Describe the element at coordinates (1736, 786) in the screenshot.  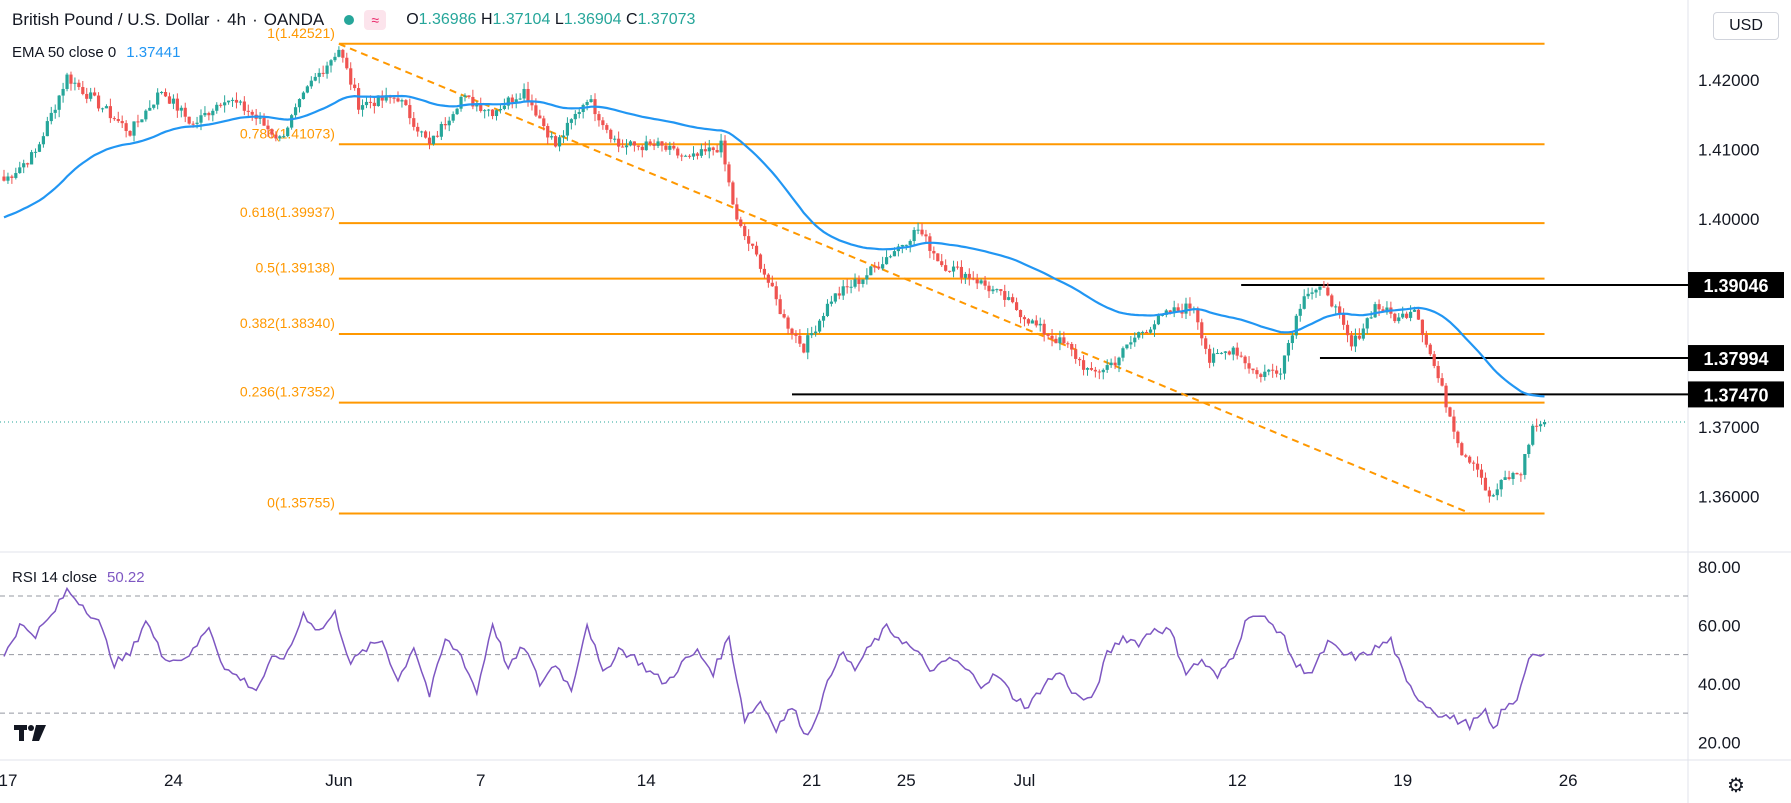
I see `settings-gear-icon: ⚙` at that location.